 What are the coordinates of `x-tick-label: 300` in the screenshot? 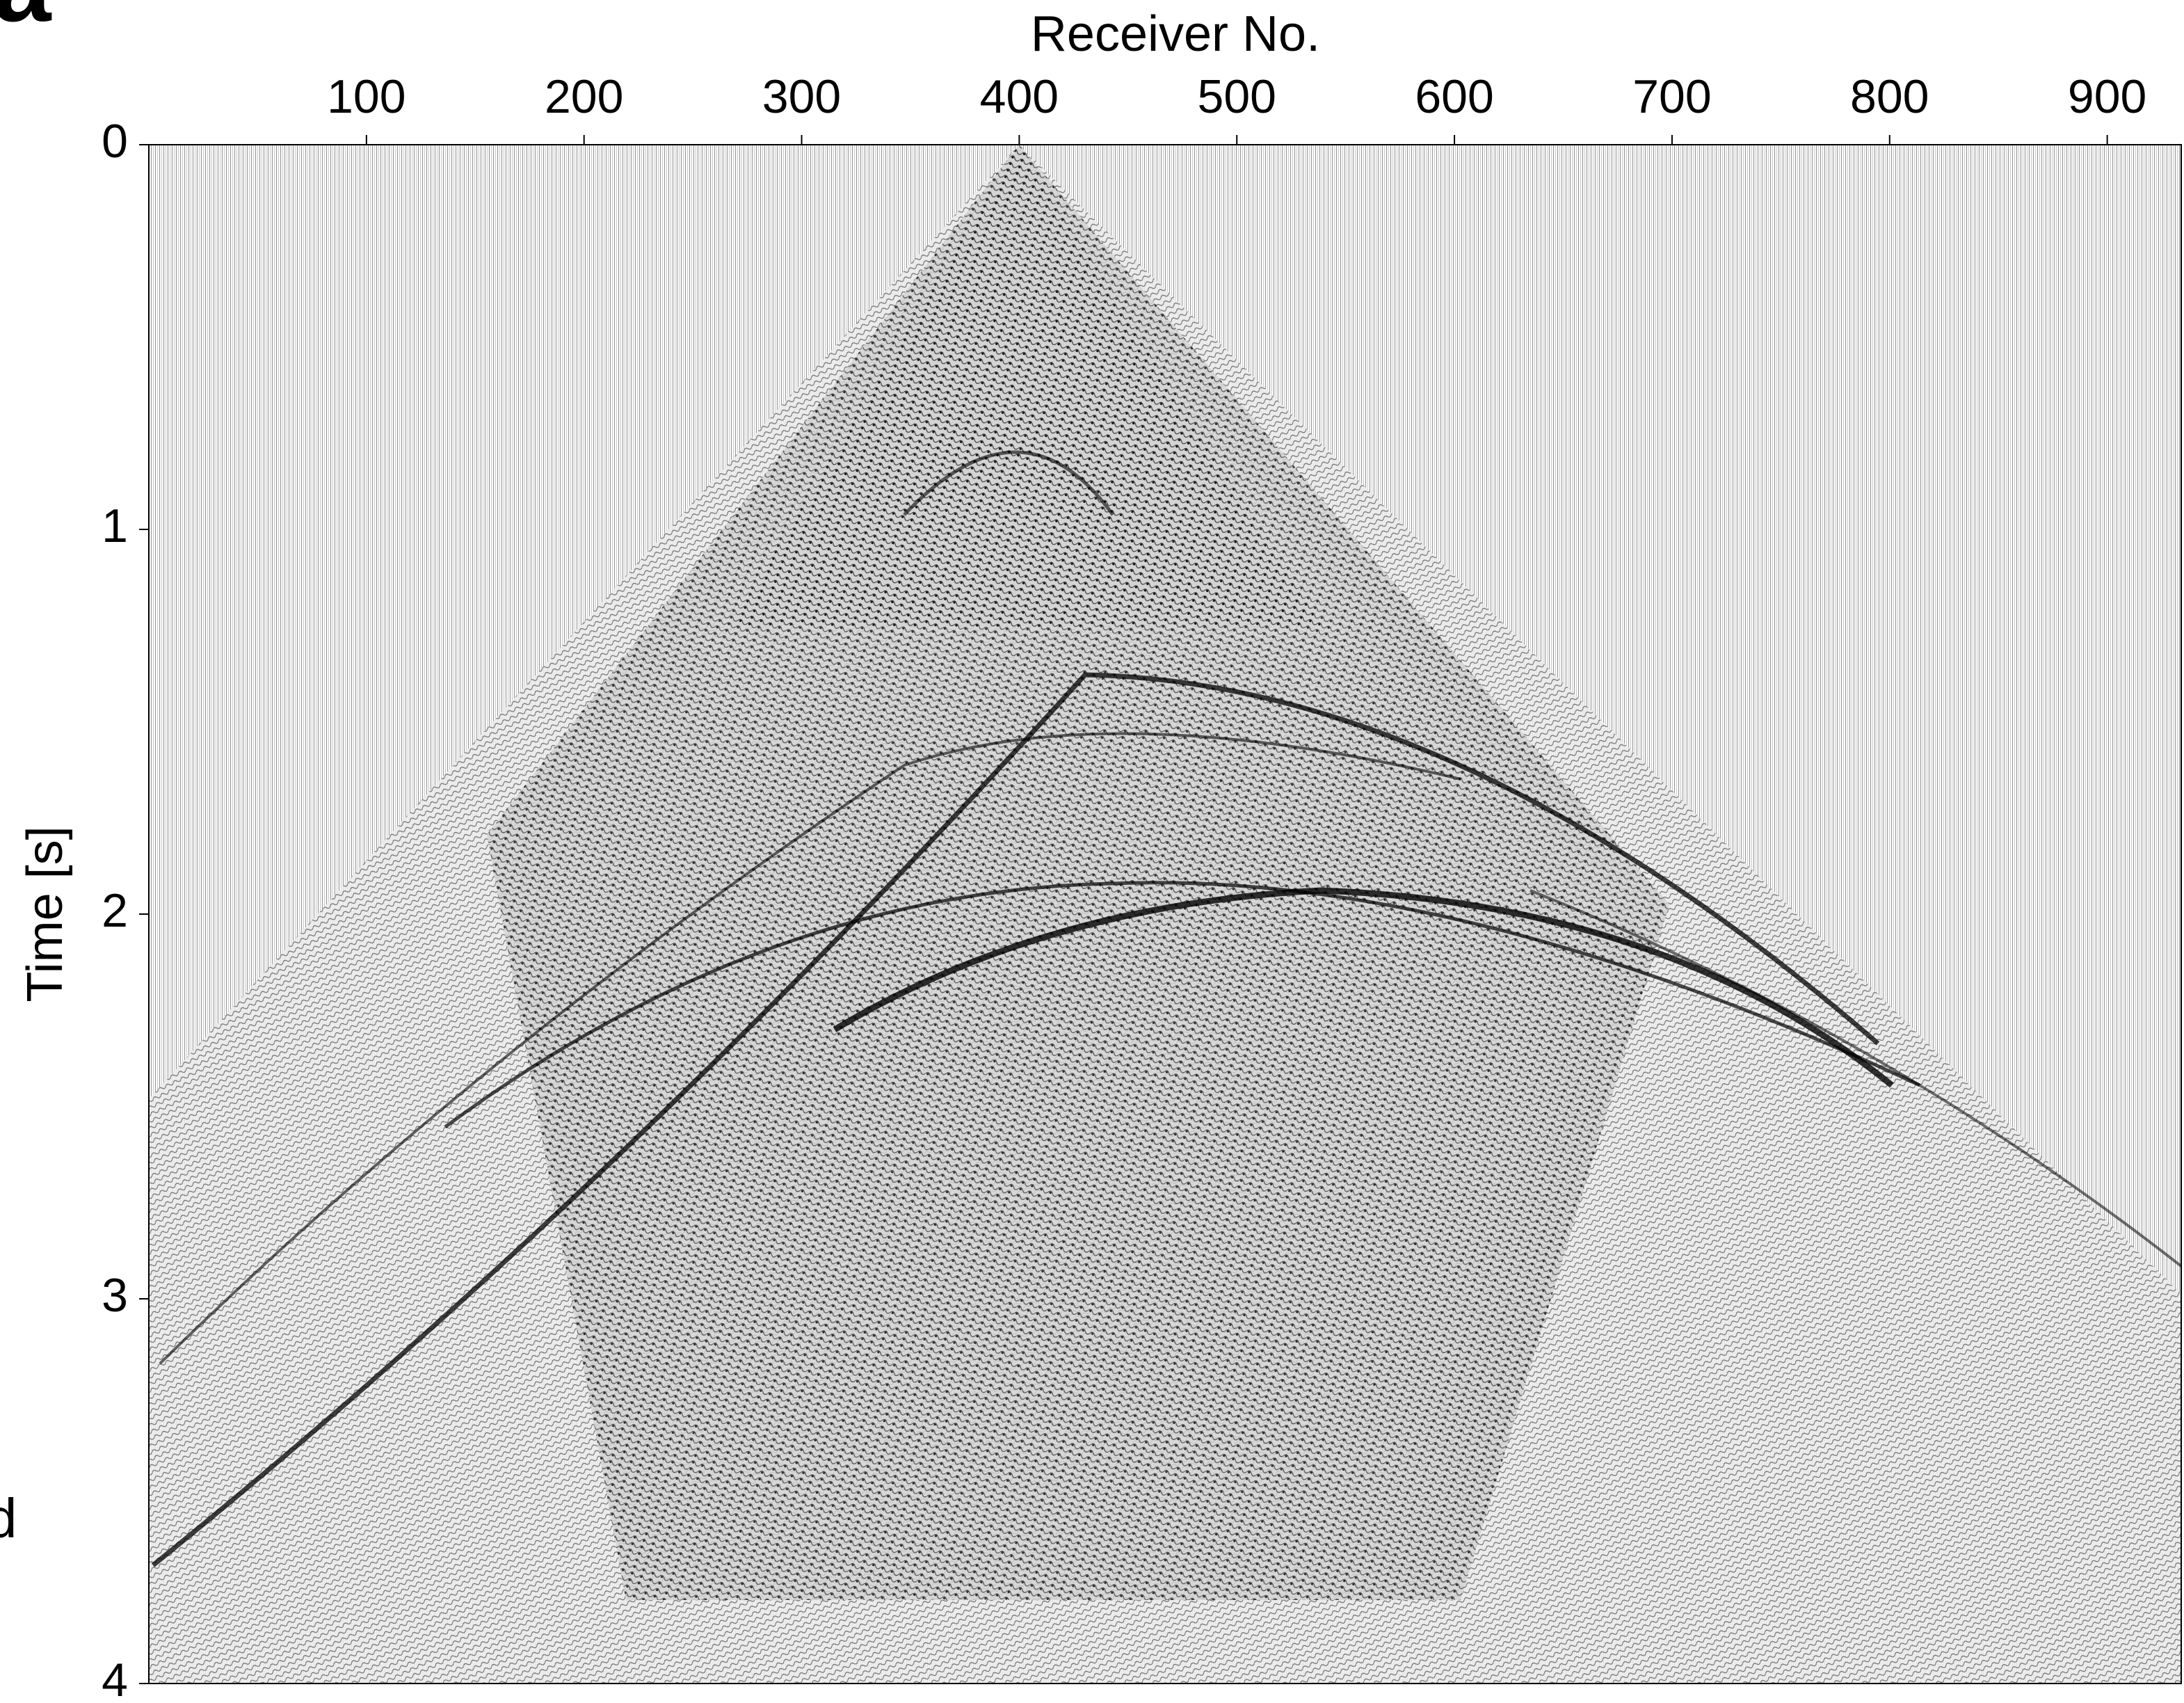 It's located at (801, 96).